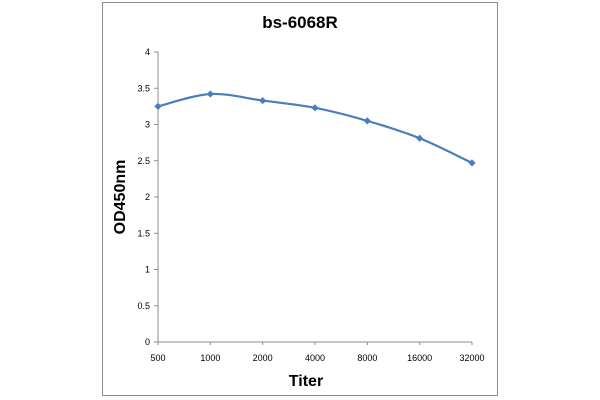 Image resolution: width=600 pixels, height=400 pixels. I want to click on y-tick-label: 4, so click(147, 52).